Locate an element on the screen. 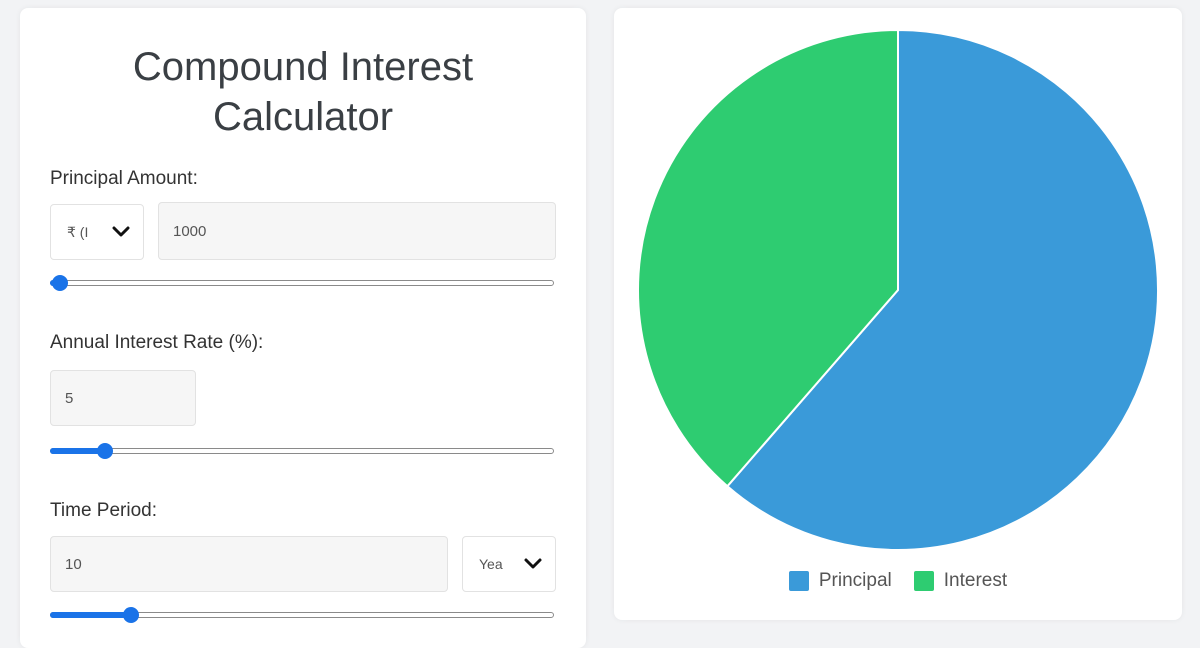 The width and height of the screenshot is (1200, 648). rate-label: Annual Interest Rate (%): is located at coordinates (157, 342).